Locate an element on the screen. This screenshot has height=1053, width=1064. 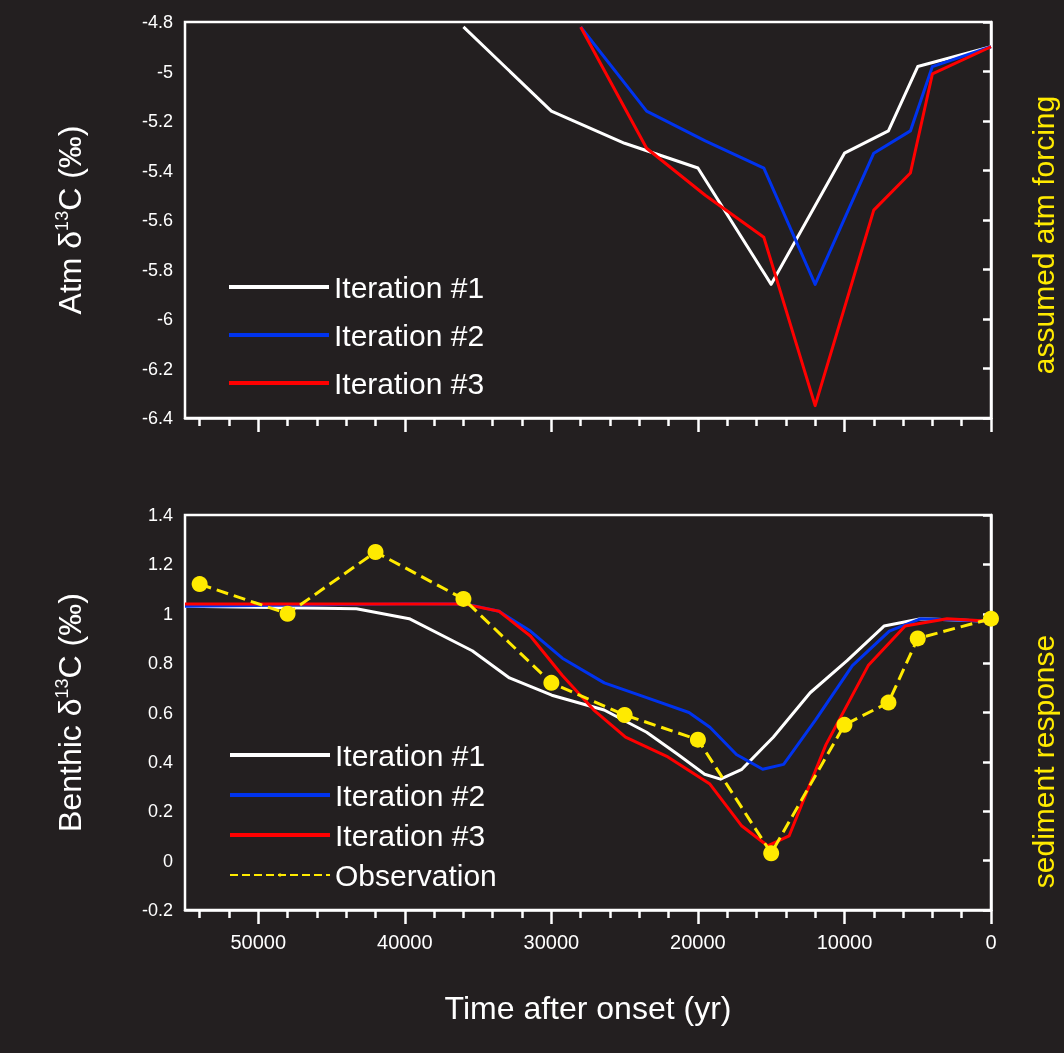
y-axis-title: Atm δ13C (‰) is located at coordinates (70, 220).